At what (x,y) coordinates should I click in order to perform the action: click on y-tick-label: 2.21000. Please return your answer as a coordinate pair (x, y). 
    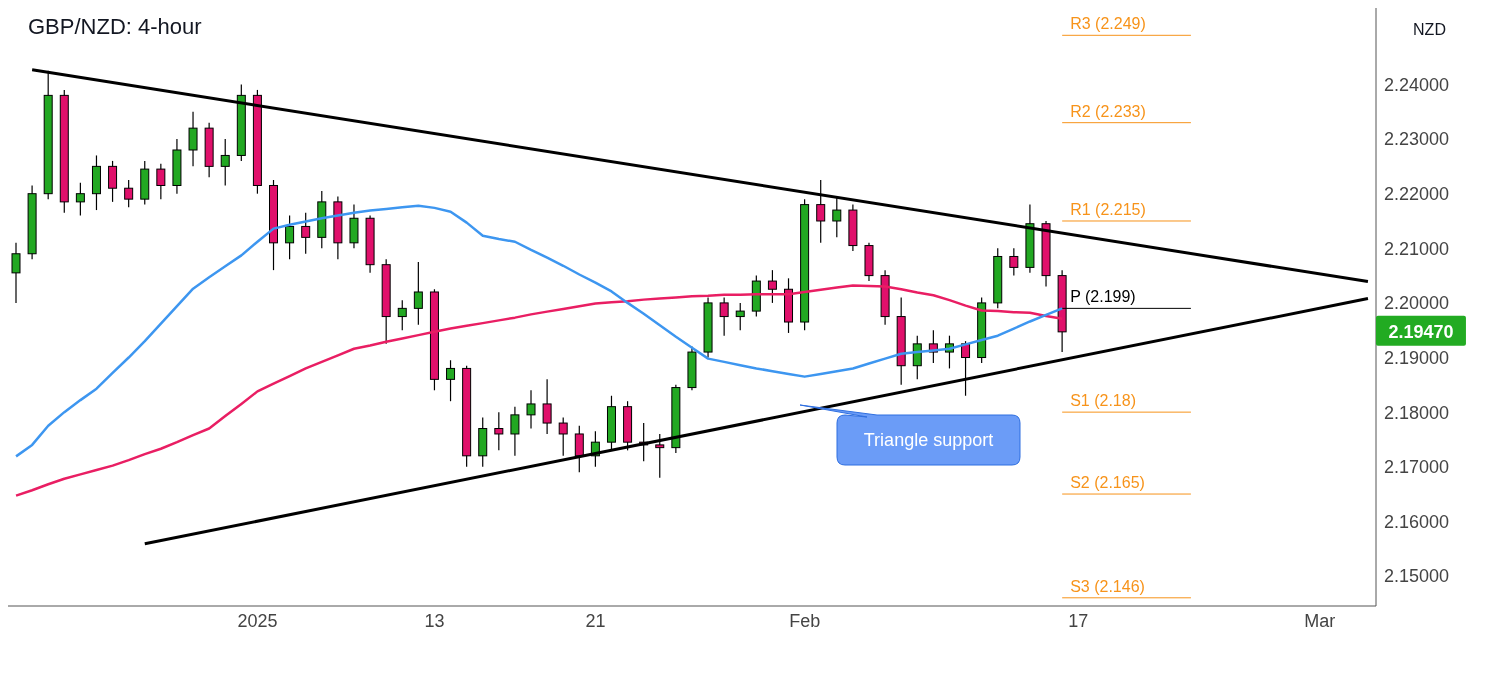
    Looking at the image, I should click on (1417, 248).